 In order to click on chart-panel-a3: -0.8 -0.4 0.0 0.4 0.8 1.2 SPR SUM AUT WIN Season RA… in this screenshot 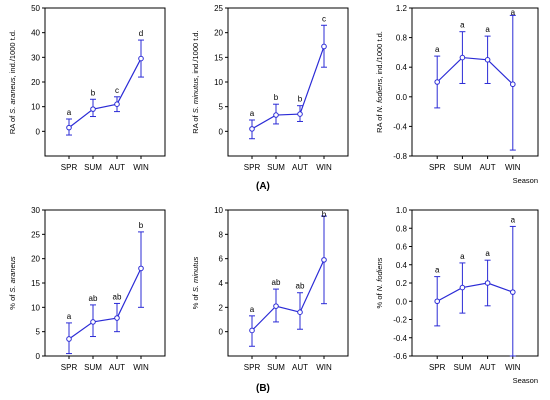, I will do `click(457, 94)`.